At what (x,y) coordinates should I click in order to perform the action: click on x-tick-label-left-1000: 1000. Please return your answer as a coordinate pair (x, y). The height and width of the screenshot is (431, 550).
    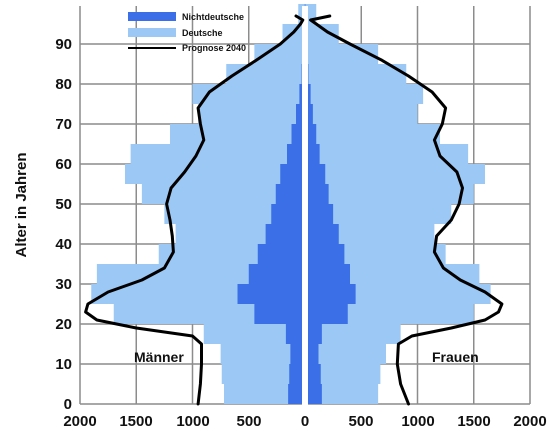
    Looking at the image, I should click on (192, 421).